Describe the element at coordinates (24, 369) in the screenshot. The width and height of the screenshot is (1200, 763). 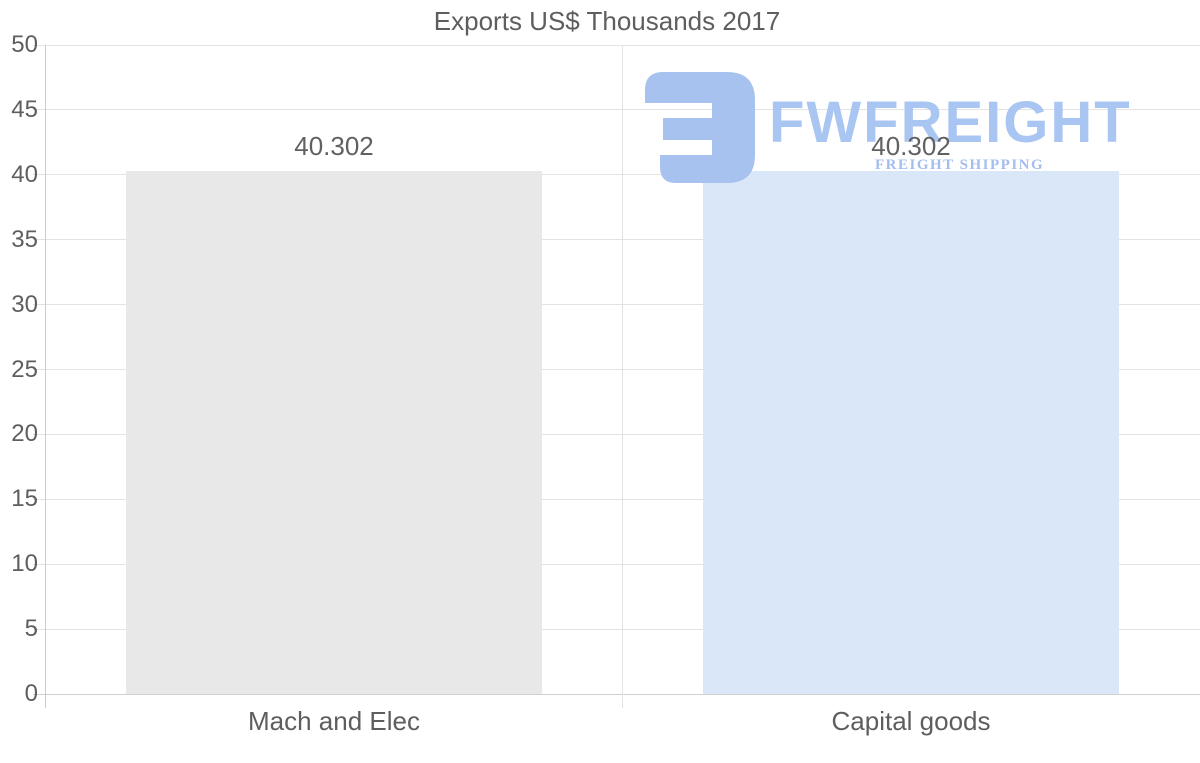
I see `y-axis-tick-label: 25` at that location.